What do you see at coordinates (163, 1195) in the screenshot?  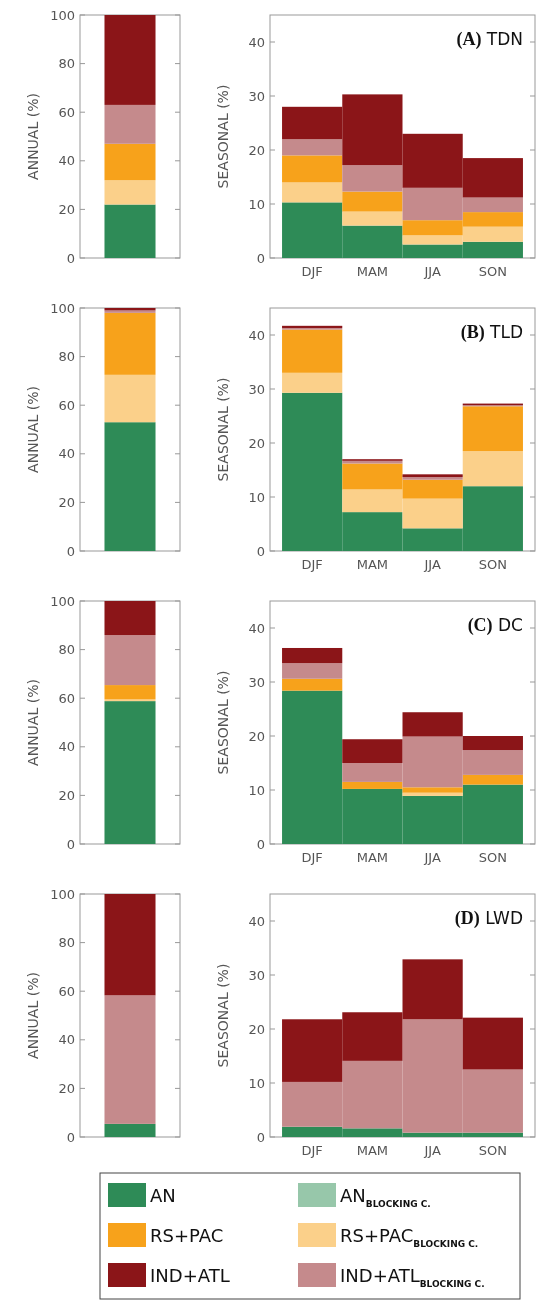 I see `legend-label: AN` at bounding box center [163, 1195].